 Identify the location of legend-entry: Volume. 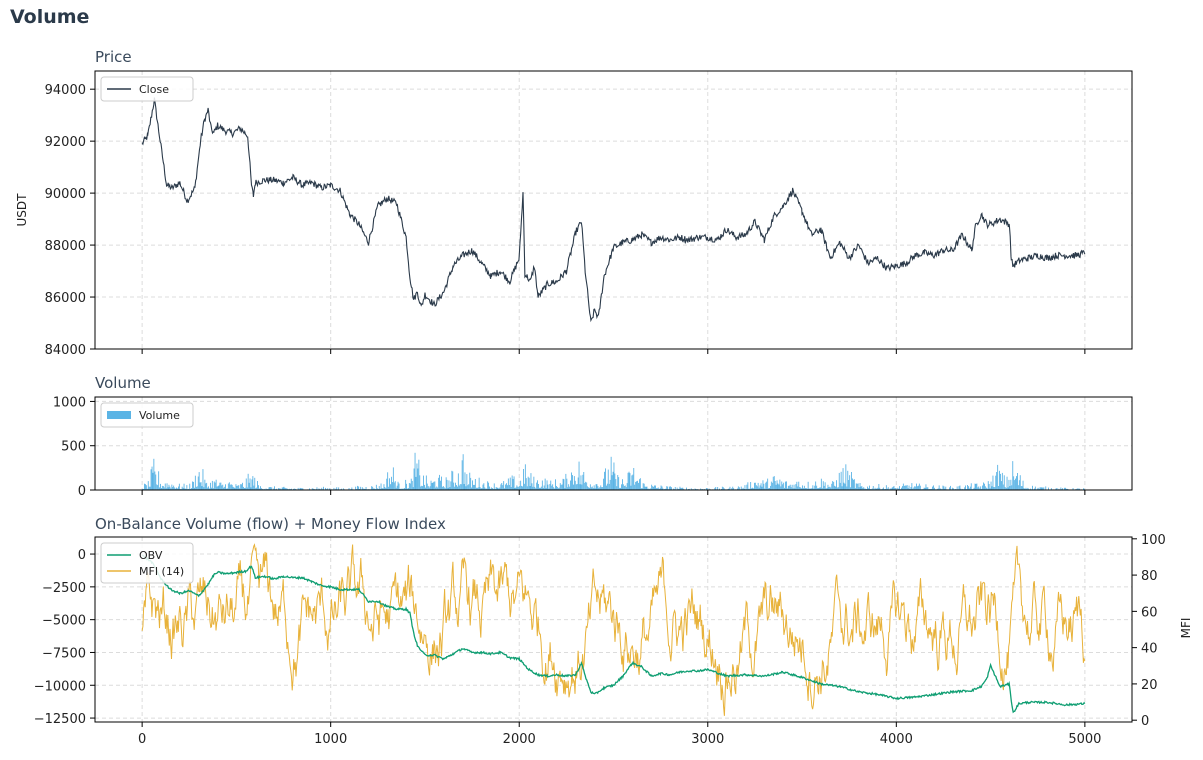
(159, 415).